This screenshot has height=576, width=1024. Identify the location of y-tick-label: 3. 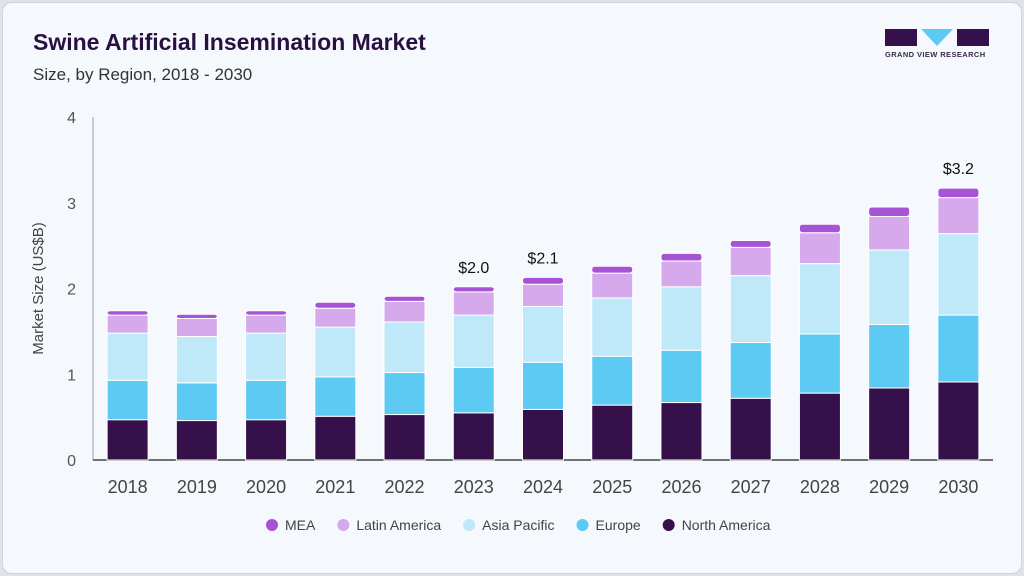
(71, 204).